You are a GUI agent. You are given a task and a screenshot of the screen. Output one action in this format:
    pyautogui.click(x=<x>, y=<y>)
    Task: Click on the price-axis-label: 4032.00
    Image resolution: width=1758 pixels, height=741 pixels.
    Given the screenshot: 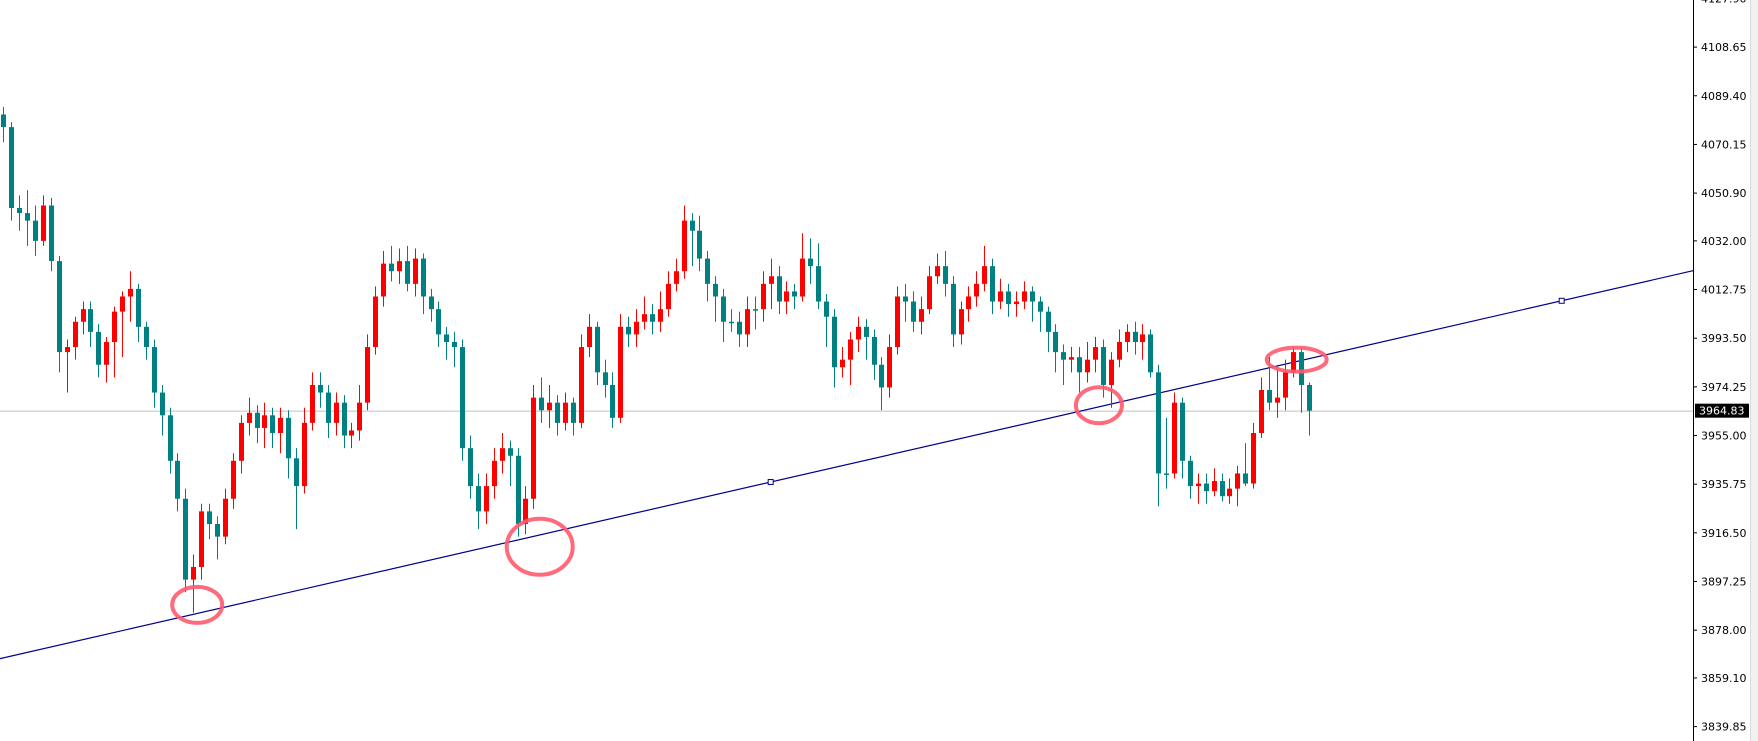 What is the action you would take?
    pyautogui.click(x=1724, y=241)
    